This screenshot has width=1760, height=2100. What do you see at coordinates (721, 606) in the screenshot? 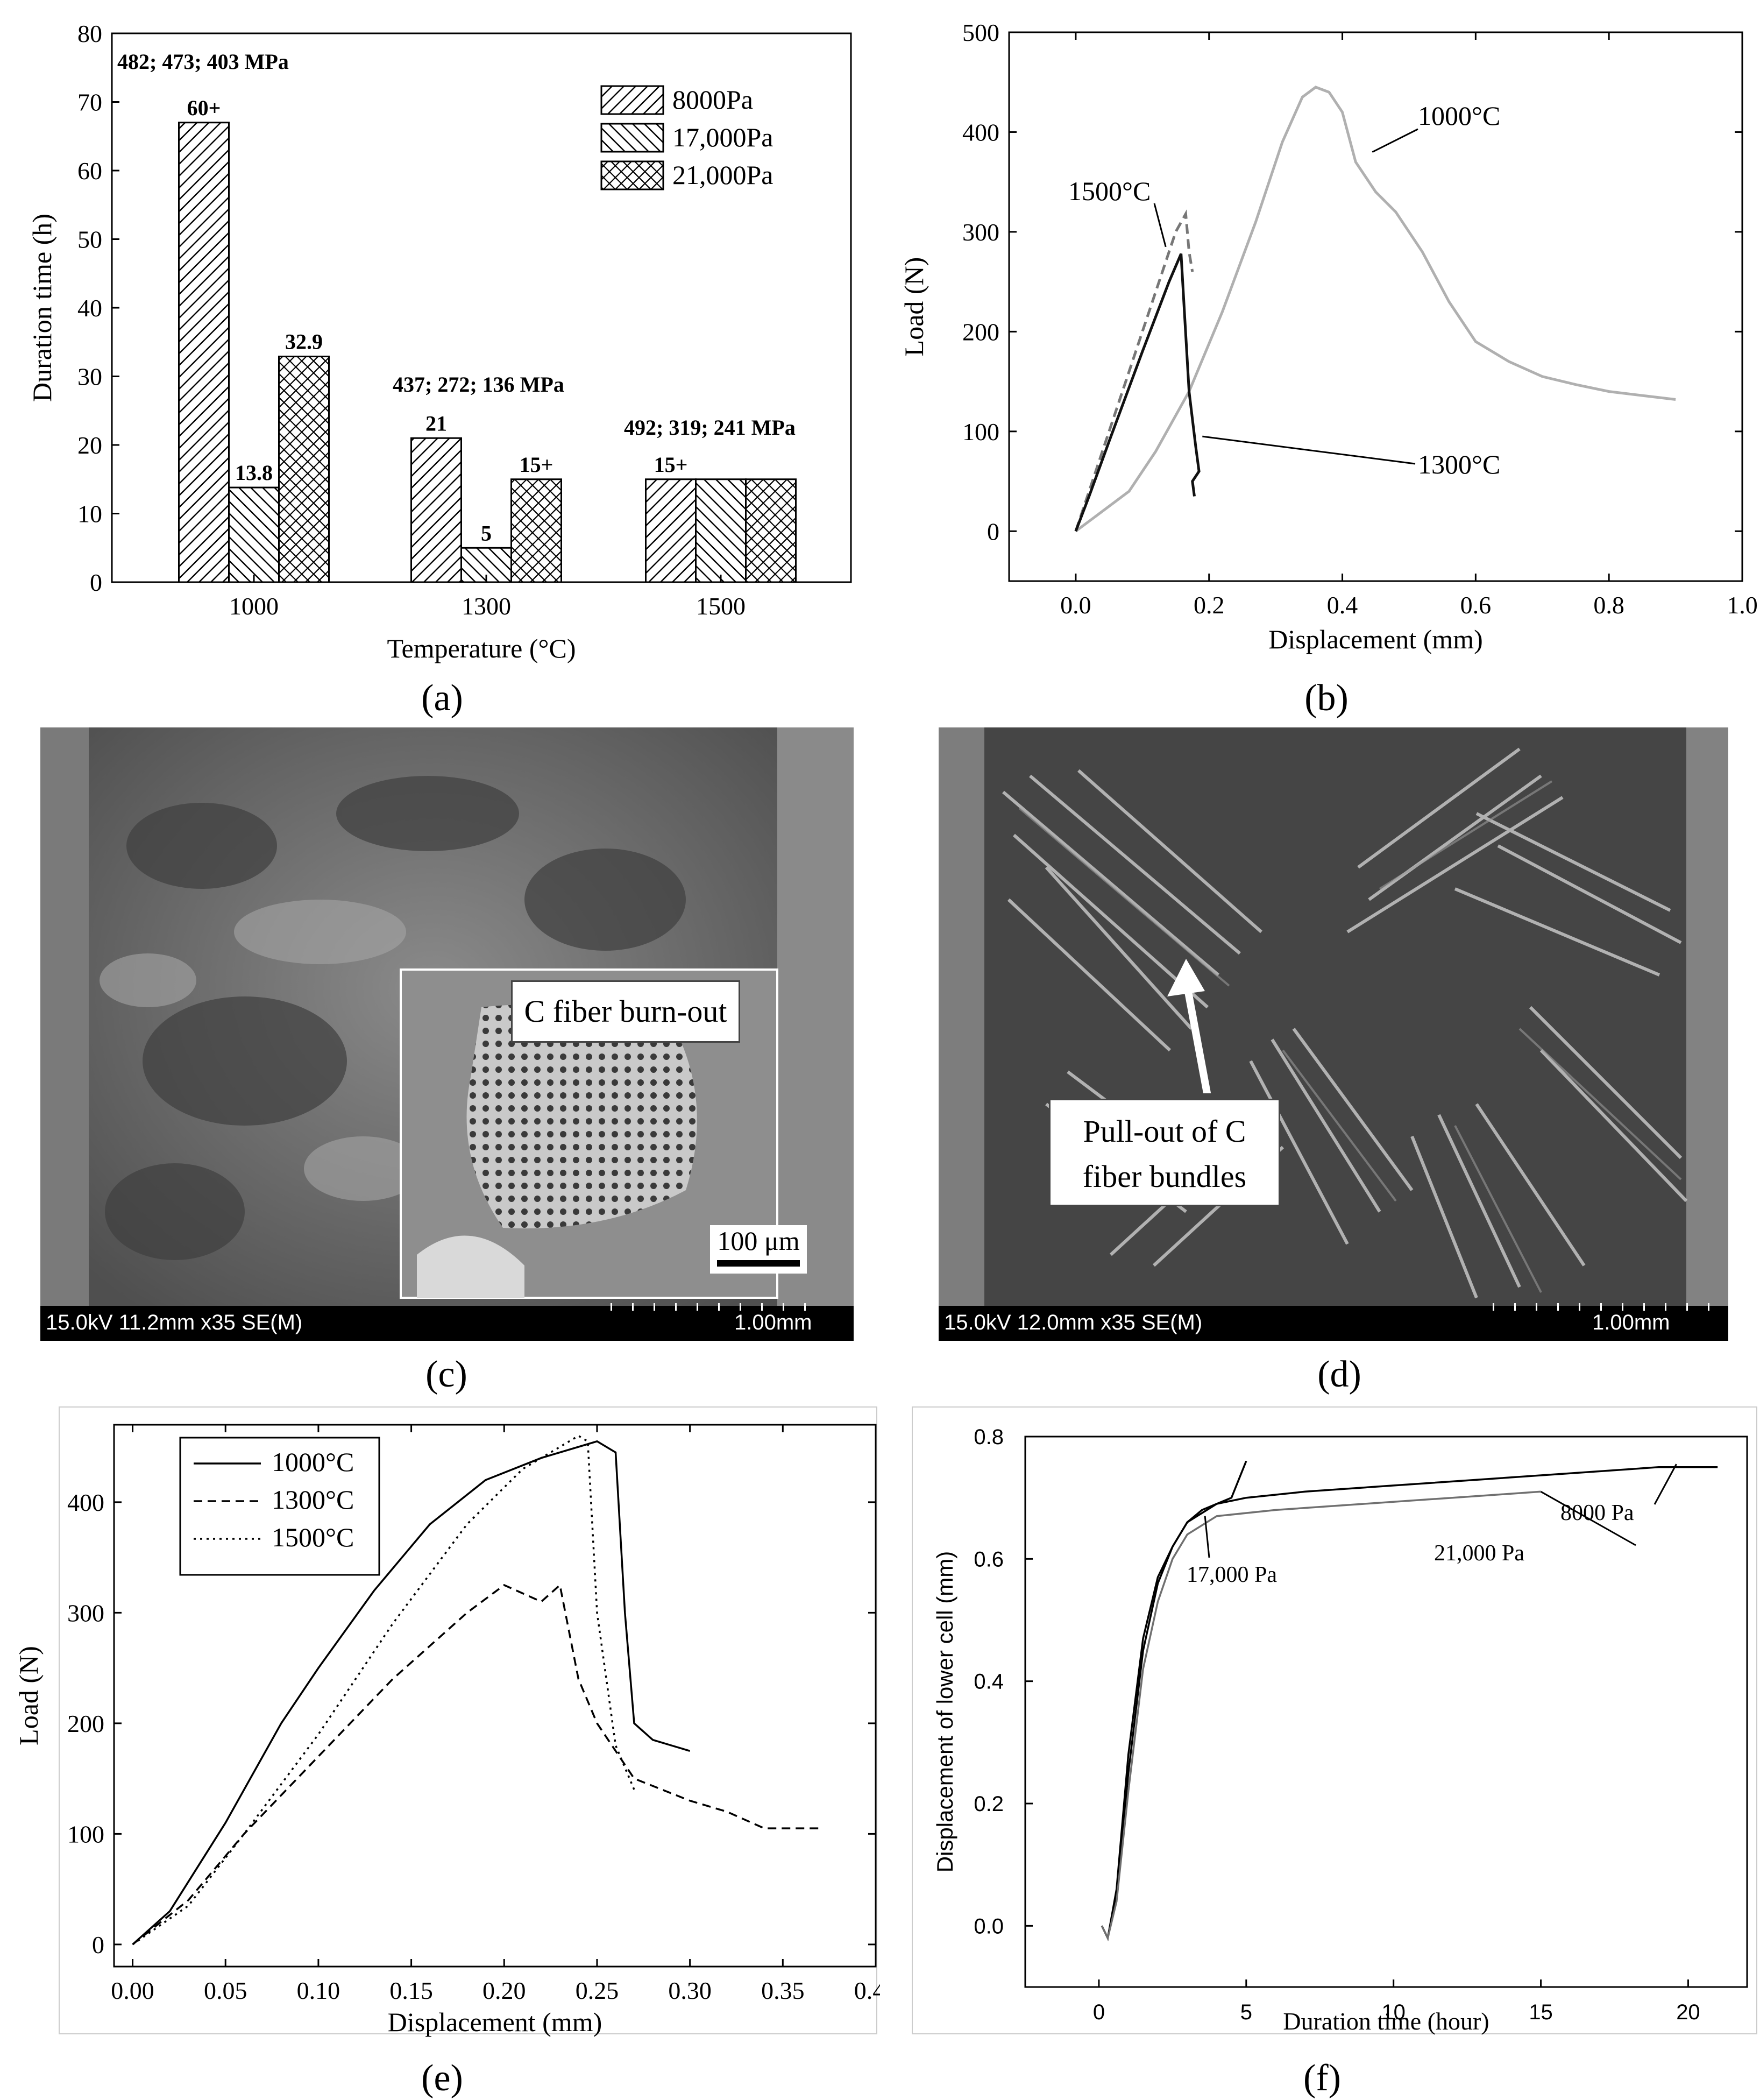
I see `x-tick-label: 1500` at bounding box center [721, 606].